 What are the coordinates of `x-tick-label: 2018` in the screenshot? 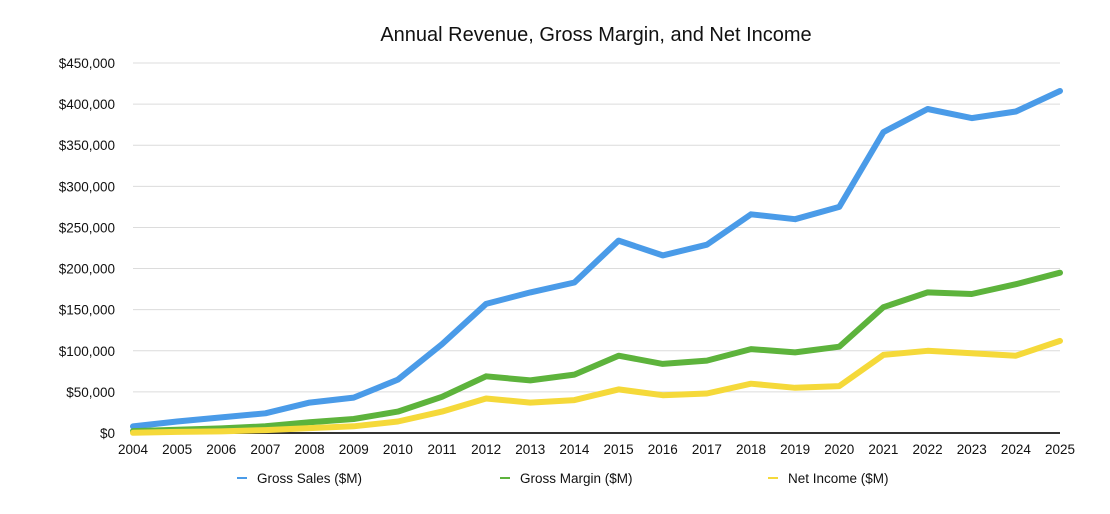 It's located at (751, 449).